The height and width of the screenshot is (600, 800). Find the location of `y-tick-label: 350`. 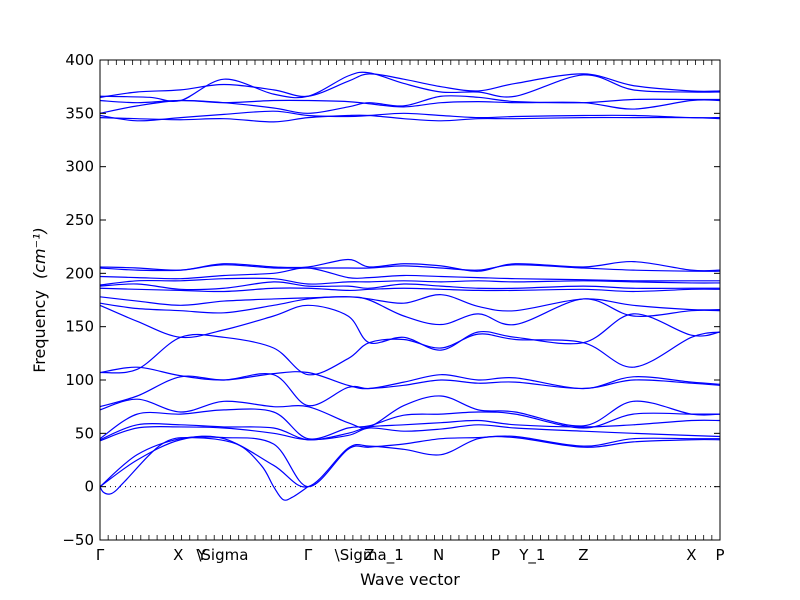

y-tick-label: 350 is located at coordinates (79, 113).